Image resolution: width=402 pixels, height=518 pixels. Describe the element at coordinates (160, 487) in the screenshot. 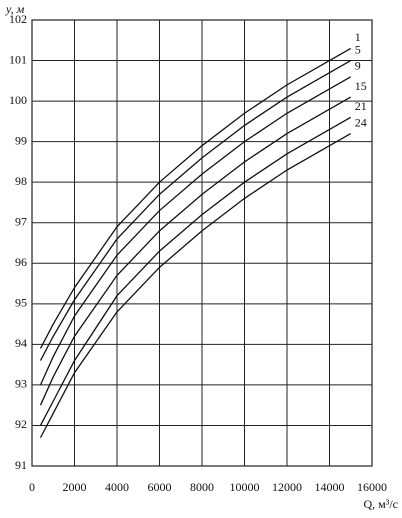

I see `x-tick-label: 6000` at that location.